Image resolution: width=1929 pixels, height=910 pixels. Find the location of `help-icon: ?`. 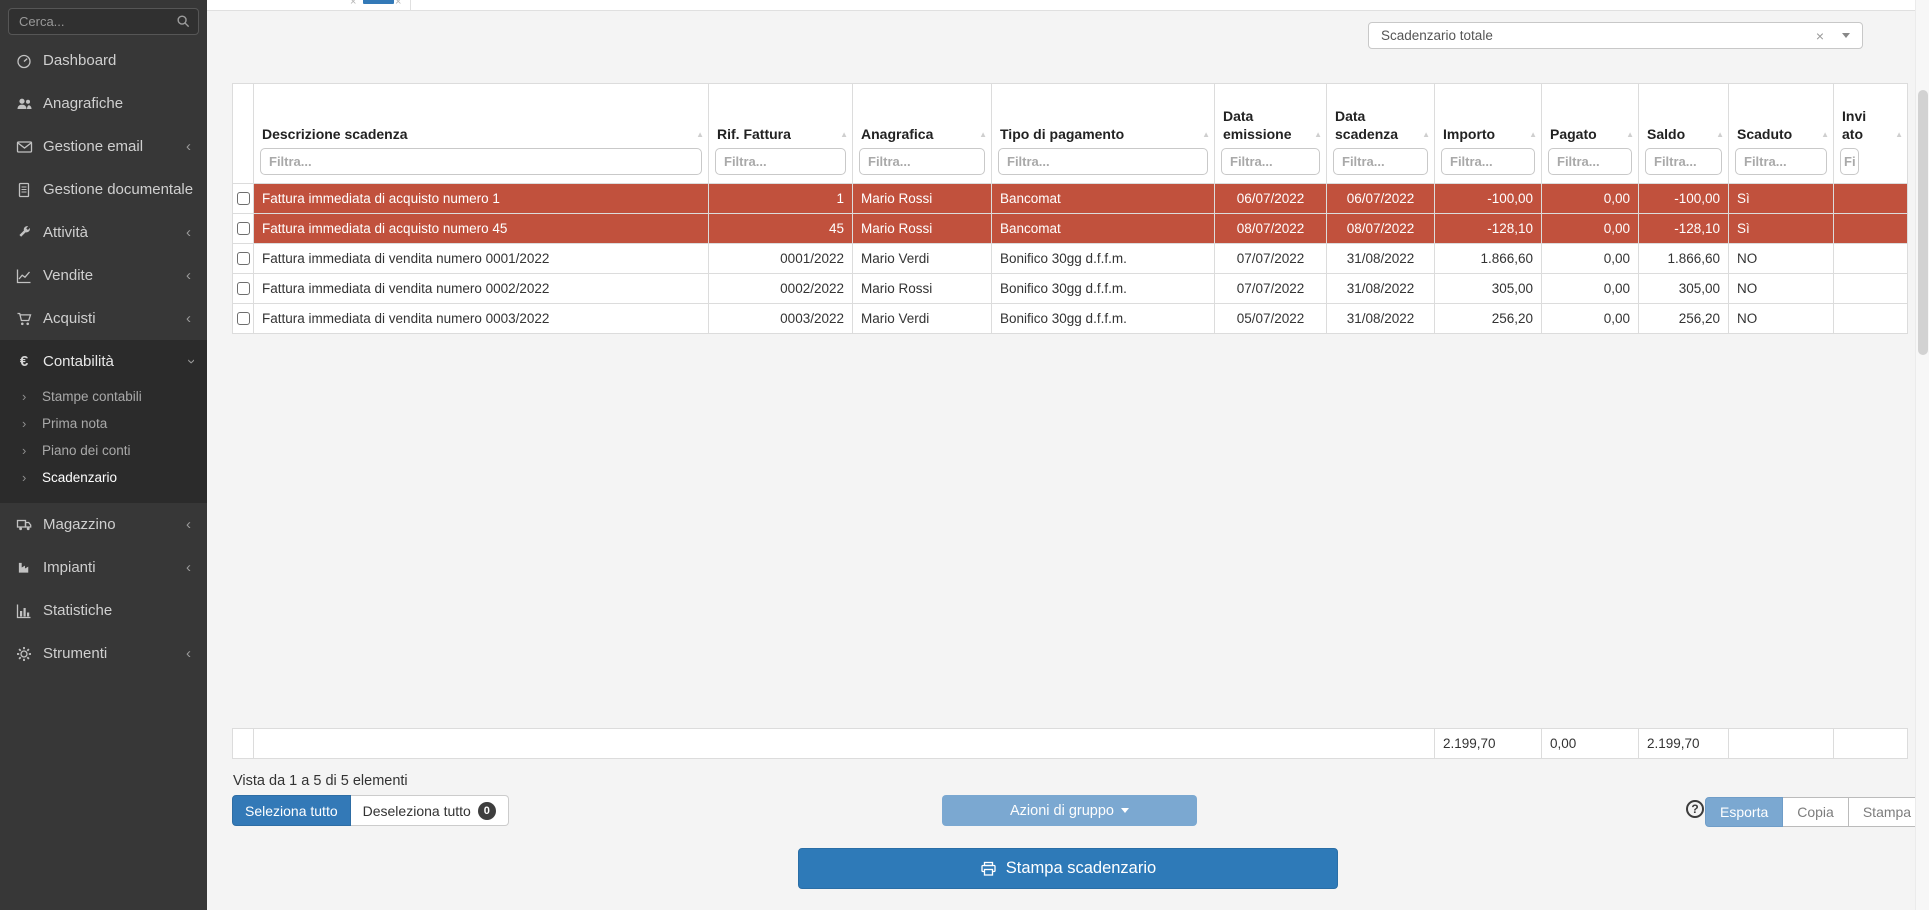

help-icon: ? is located at coordinates (1695, 809).